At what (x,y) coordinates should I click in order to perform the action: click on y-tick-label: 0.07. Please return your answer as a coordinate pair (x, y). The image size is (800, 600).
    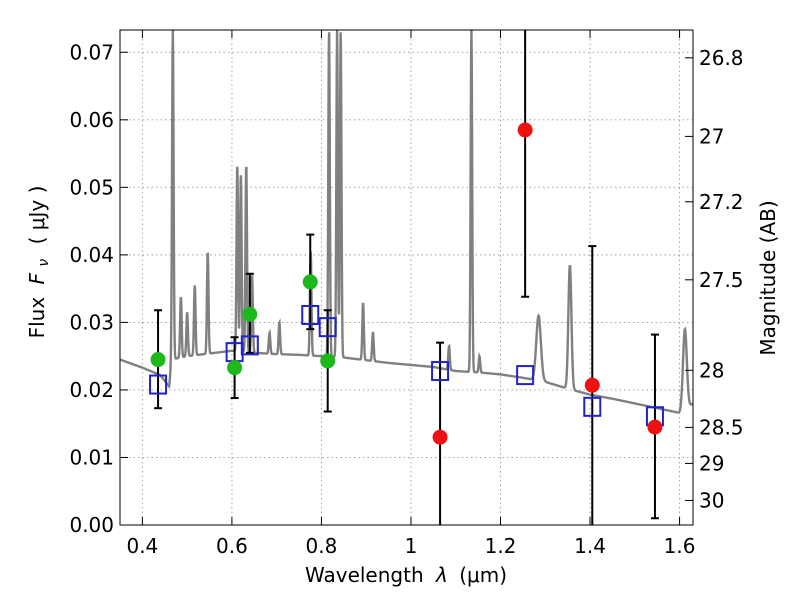
    Looking at the image, I should click on (91, 52).